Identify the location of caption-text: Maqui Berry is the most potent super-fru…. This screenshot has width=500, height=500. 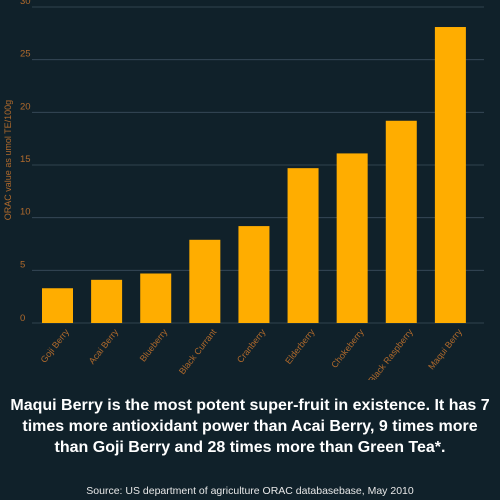
(250, 426).